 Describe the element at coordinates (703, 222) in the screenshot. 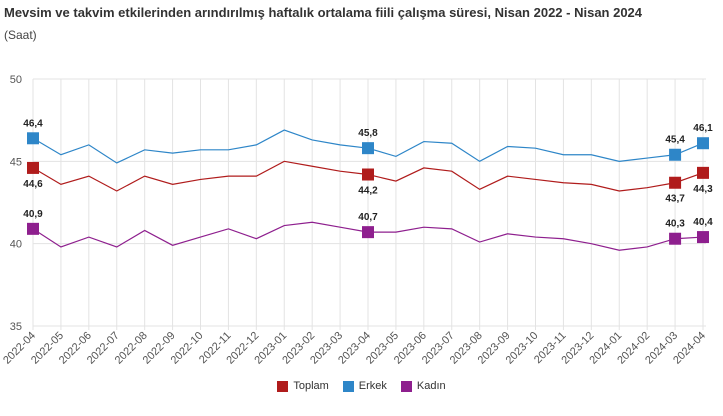

I see `data-label-kadin: 40,4` at that location.